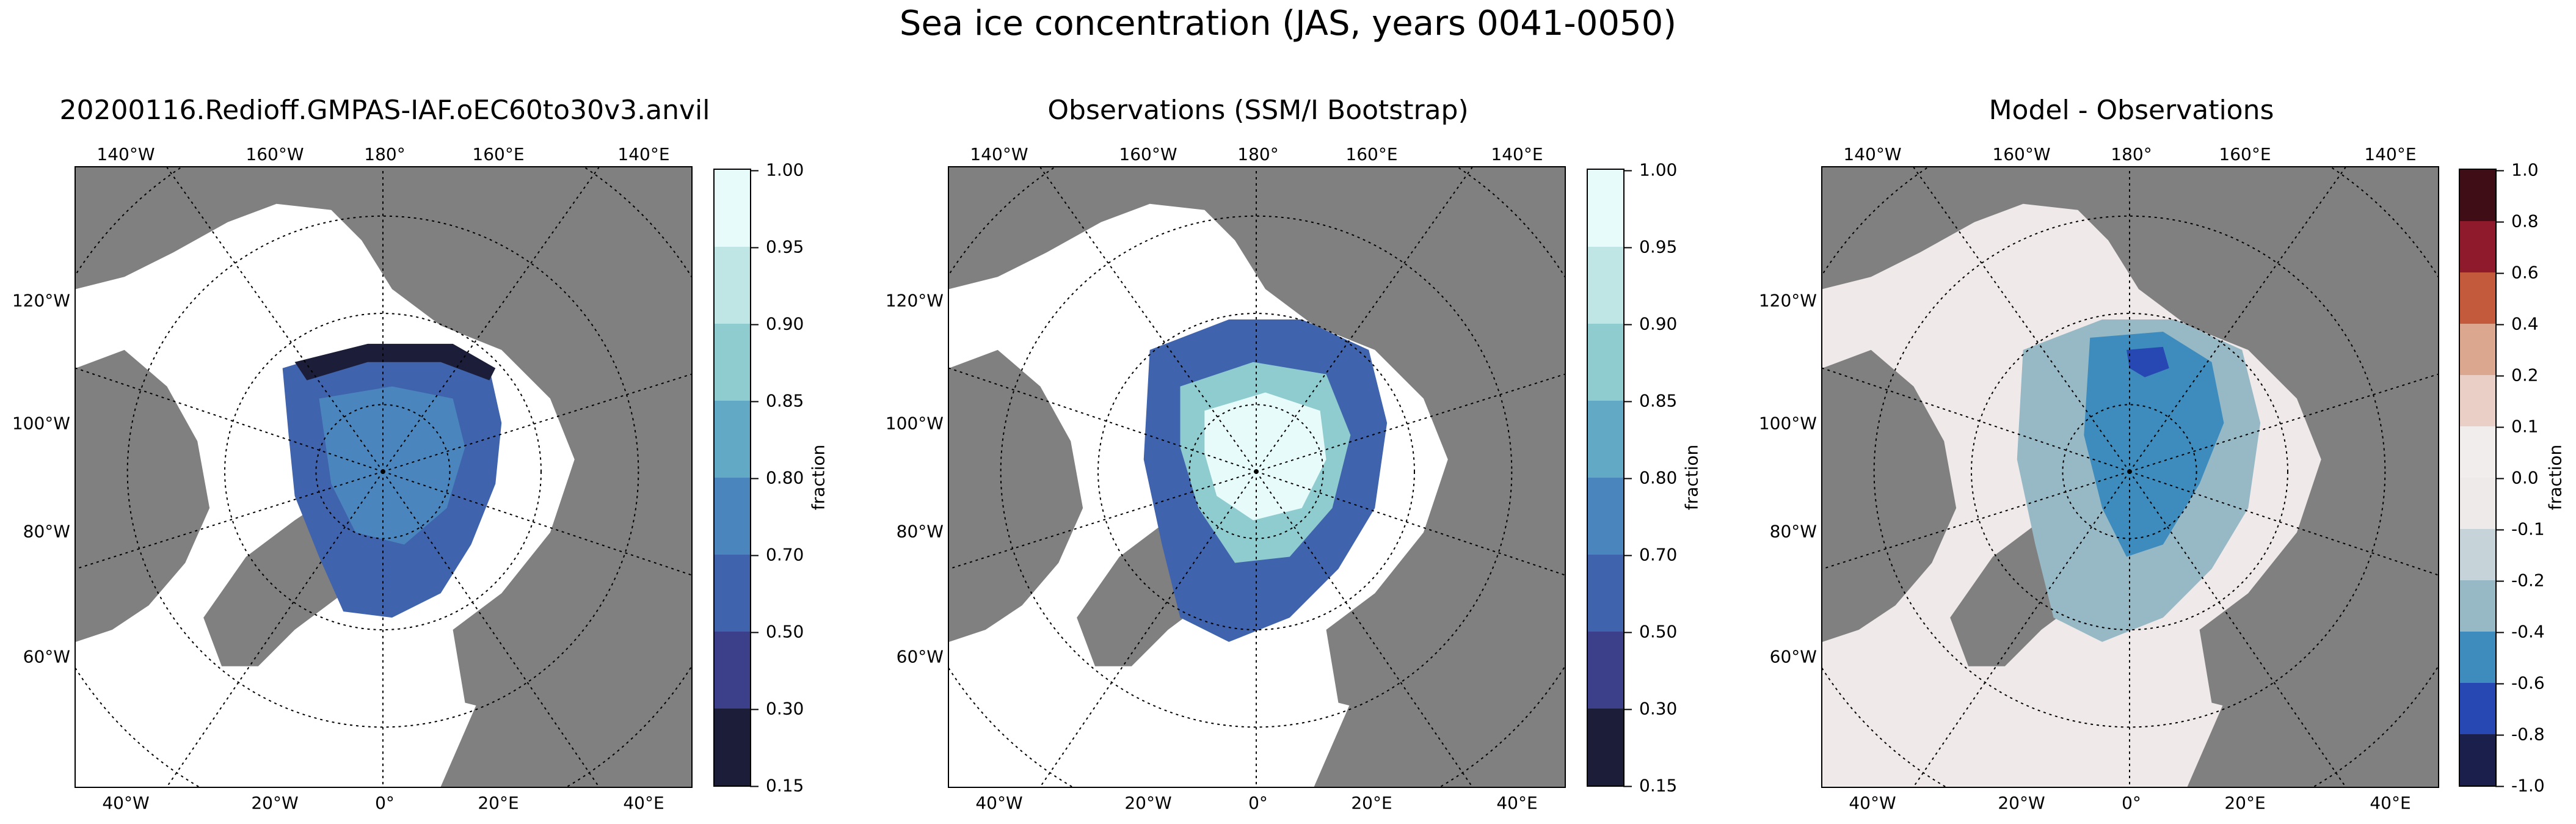 This screenshot has height=824, width=2576. Describe the element at coordinates (915, 423) in the screenshot. I see `panel-2-lat-1: 100°W` at that location.